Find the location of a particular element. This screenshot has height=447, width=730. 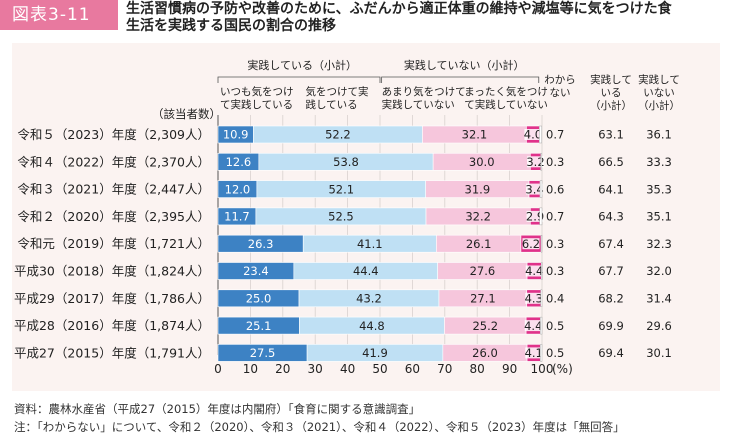

x-tick-label: 90 is located at coordinates (509, 369).